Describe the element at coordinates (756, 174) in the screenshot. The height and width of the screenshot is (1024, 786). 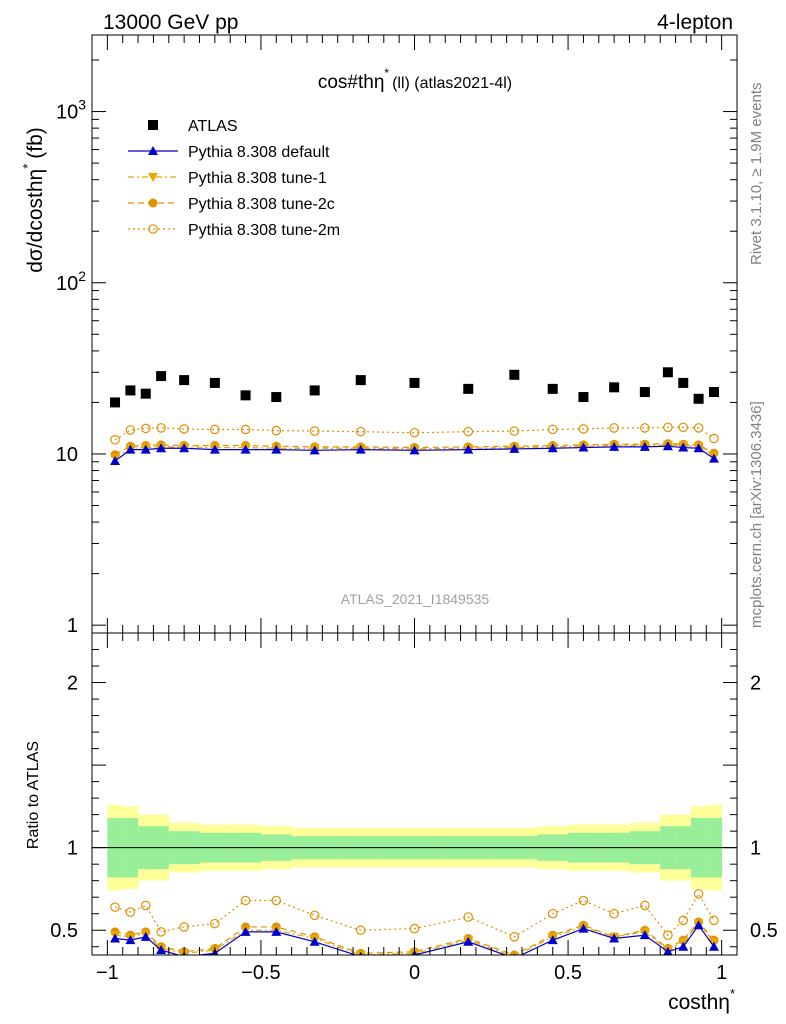
I see `rivet-version-text: Rivet 3.1.10, ≥ 1.9M events` at that location.